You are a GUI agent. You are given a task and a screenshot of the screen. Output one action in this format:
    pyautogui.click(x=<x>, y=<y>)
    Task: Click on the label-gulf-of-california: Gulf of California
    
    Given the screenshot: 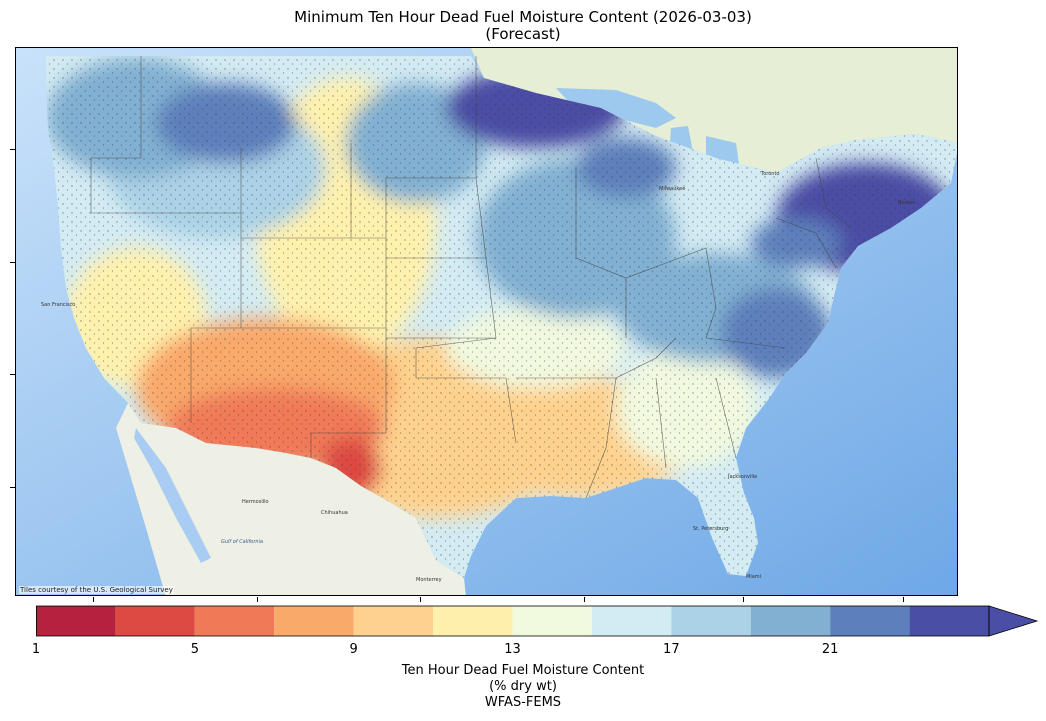 What is the action you would take?
    pyautogui.click(x=242, y=542)
    